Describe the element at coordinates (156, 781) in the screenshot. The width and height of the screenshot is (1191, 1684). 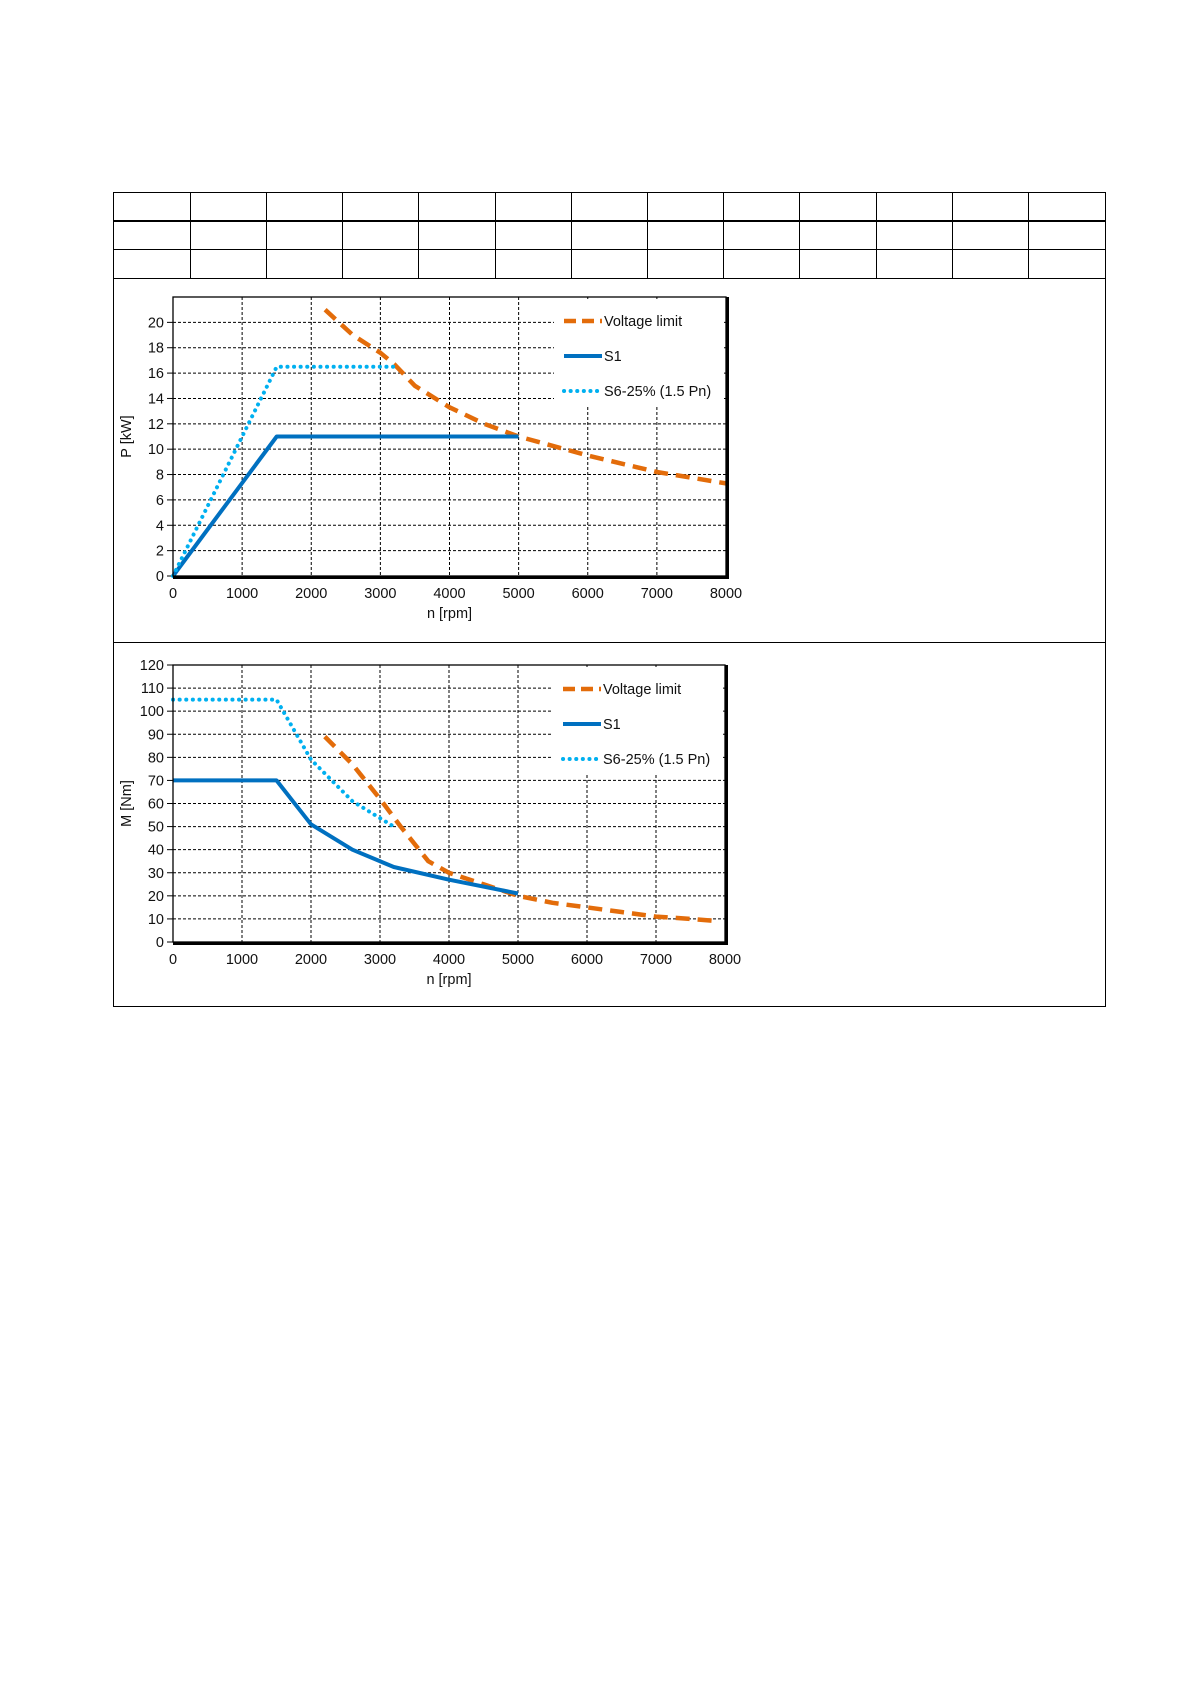
I see `y-tick-label: 70` at that location.